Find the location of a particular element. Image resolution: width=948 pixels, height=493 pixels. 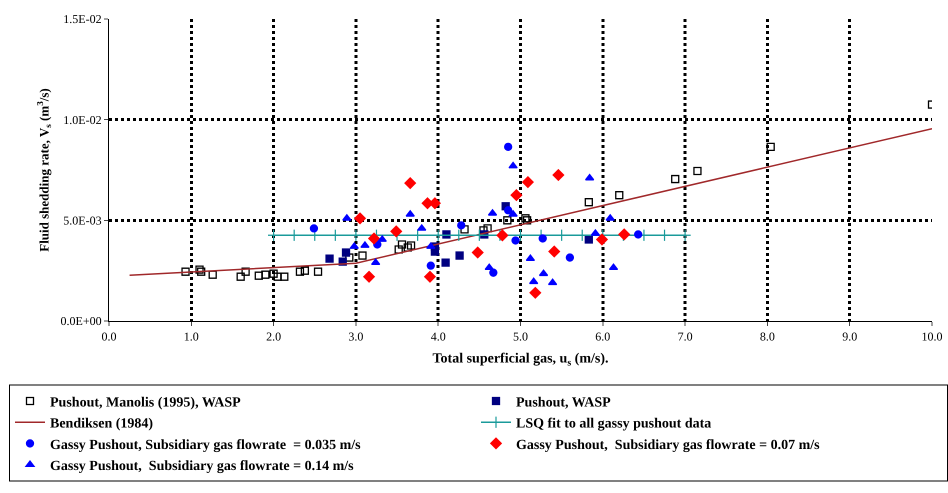

x-axis-title: Total superficial gas, u$_{s}$ (m/s). is located at coordinates (520, 360).